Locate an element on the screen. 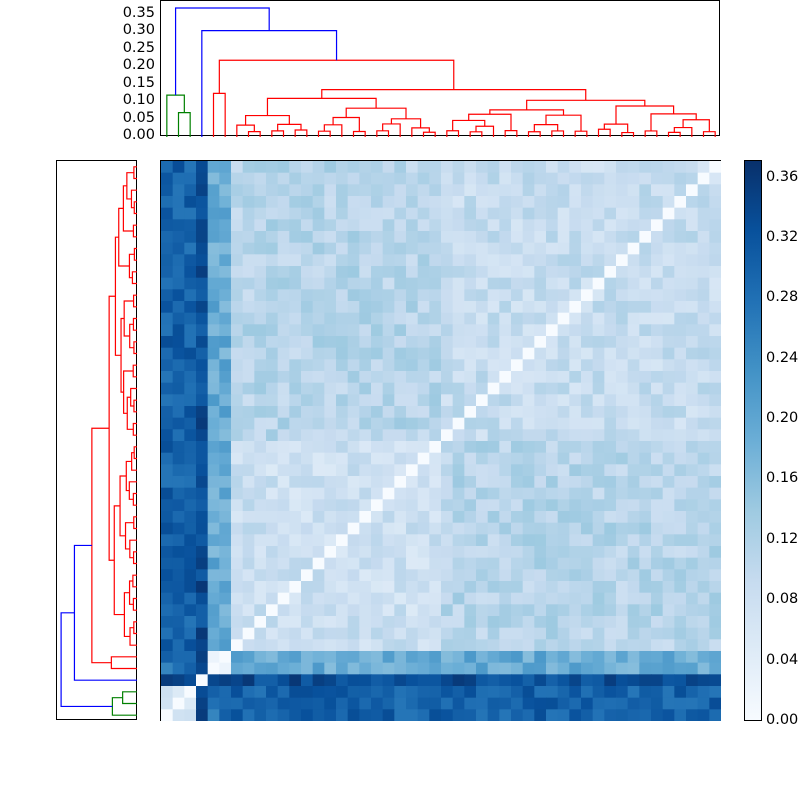 The width and height of the screenshot is (800, 800). y-tick-label: 0.35 is located at coordinates (138, 12).